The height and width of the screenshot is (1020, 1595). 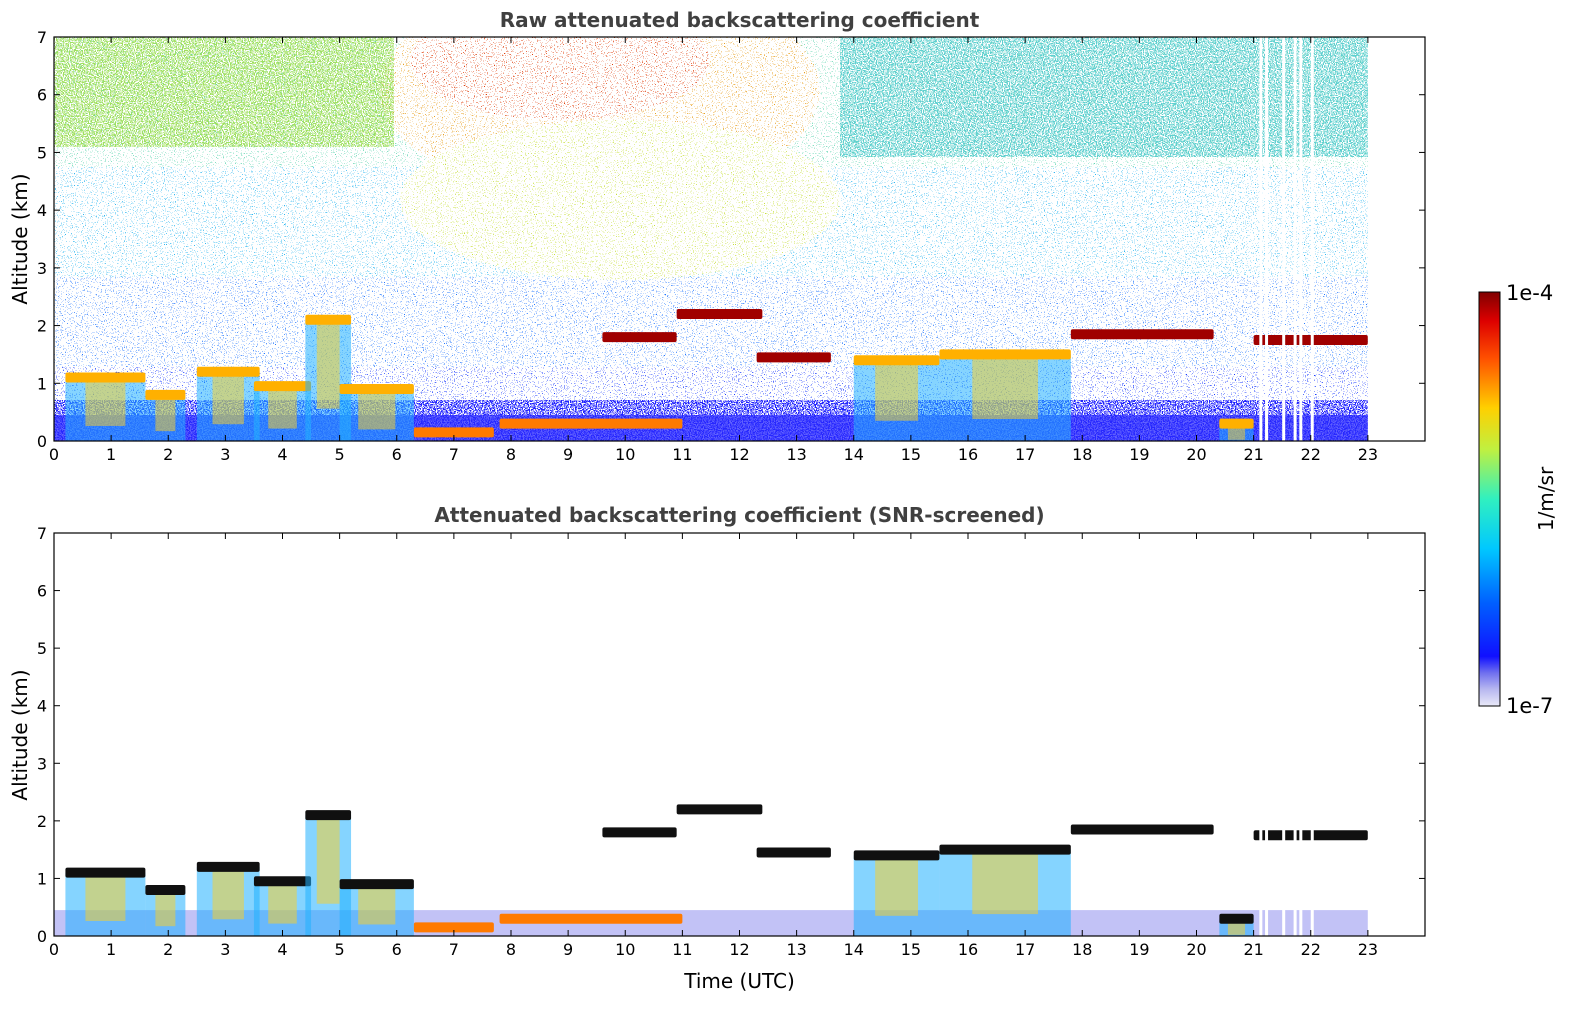 I want to click on raw-x-tick-label: 16, so click(x=968, y=454).